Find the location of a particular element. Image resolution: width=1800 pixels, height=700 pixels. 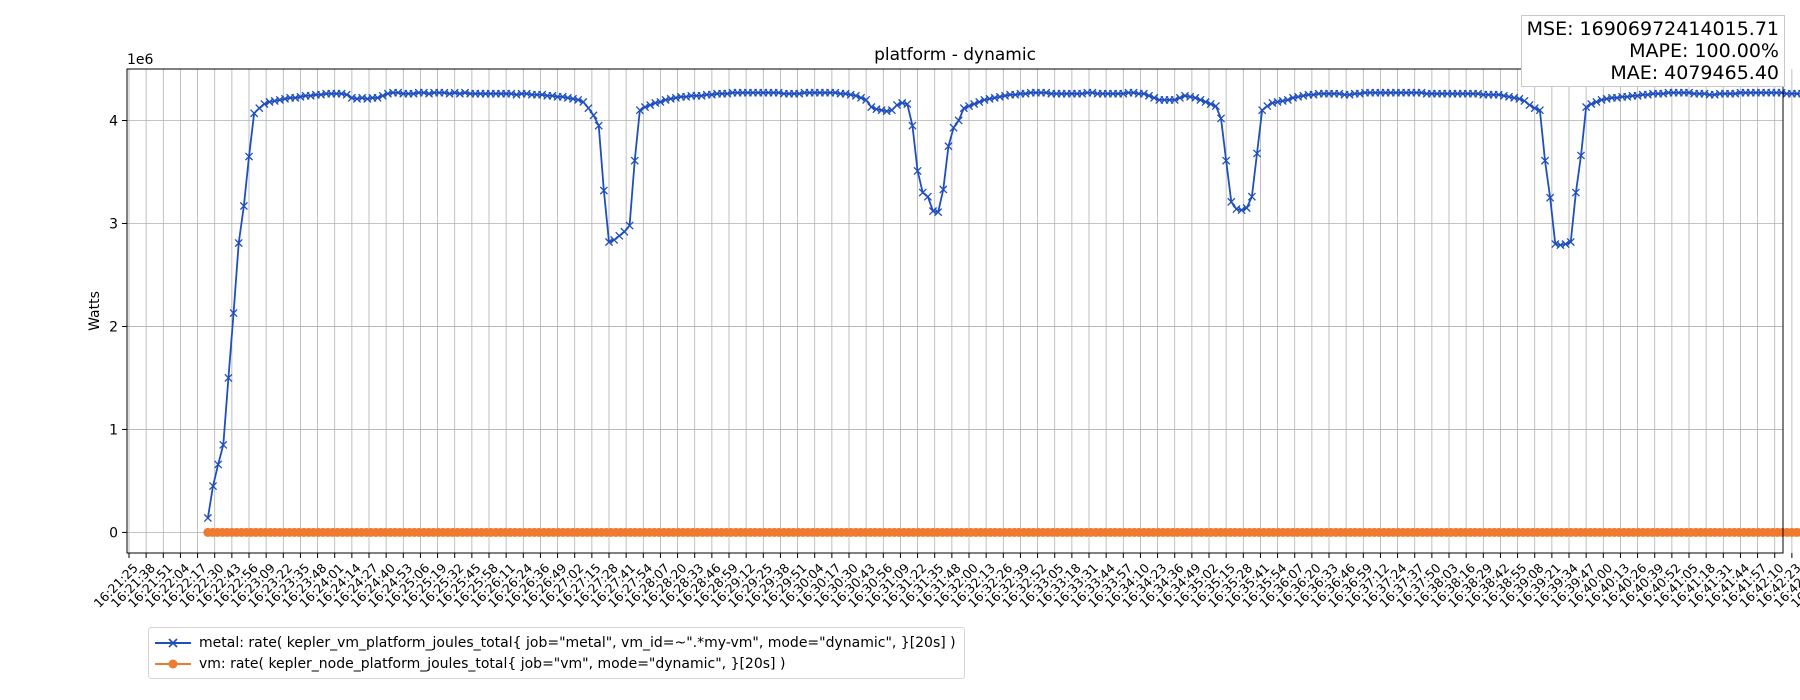

y-tick-label: 3 is located at coordinates (113, 224).